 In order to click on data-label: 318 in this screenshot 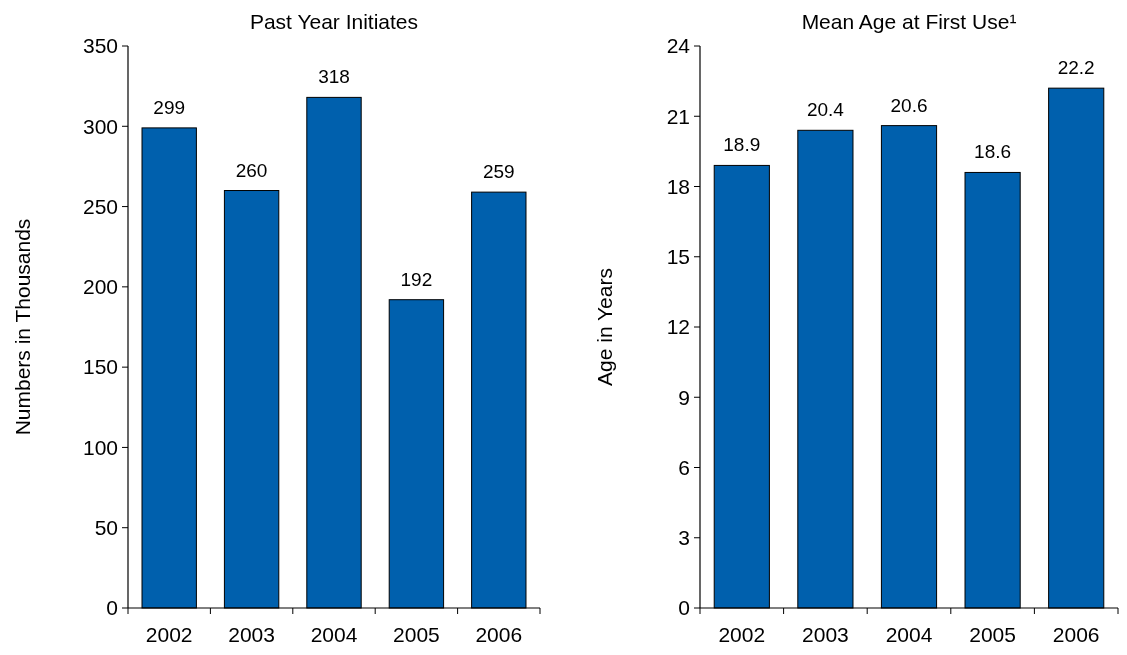, I will do `click(334, 77)`.